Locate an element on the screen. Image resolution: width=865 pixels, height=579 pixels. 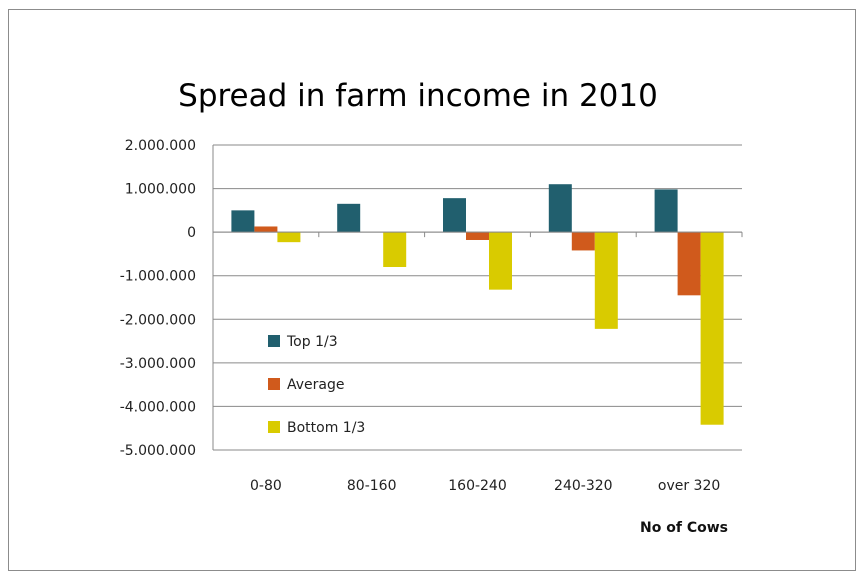
x-tick-label: 240-320 is located at coordinates (583, 486).